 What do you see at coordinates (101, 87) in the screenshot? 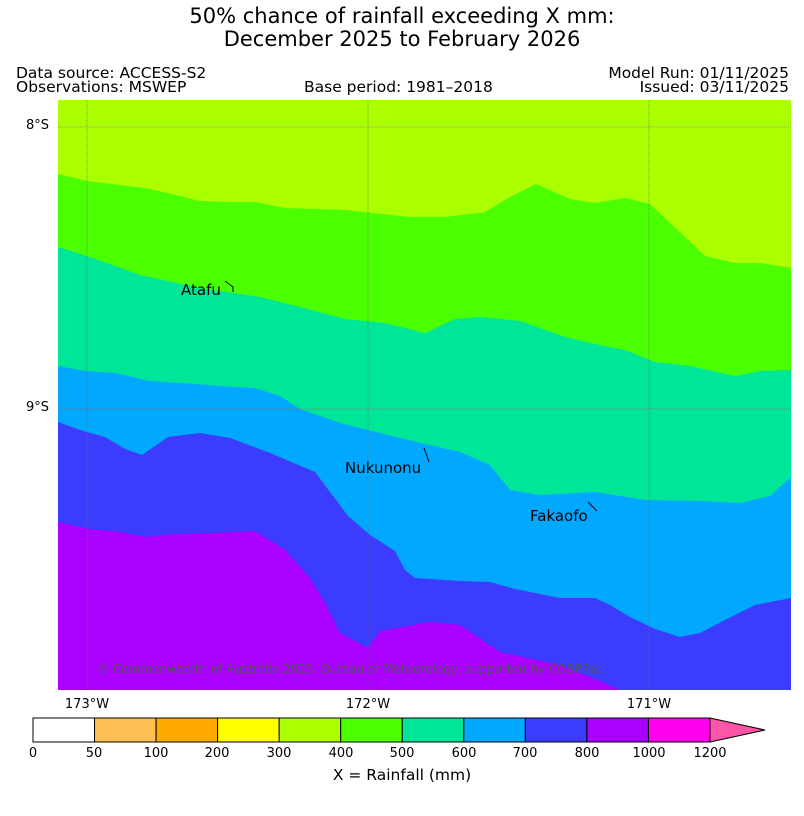
I see `observations: Observations: MSWEP` at bounding box center [101, 87].